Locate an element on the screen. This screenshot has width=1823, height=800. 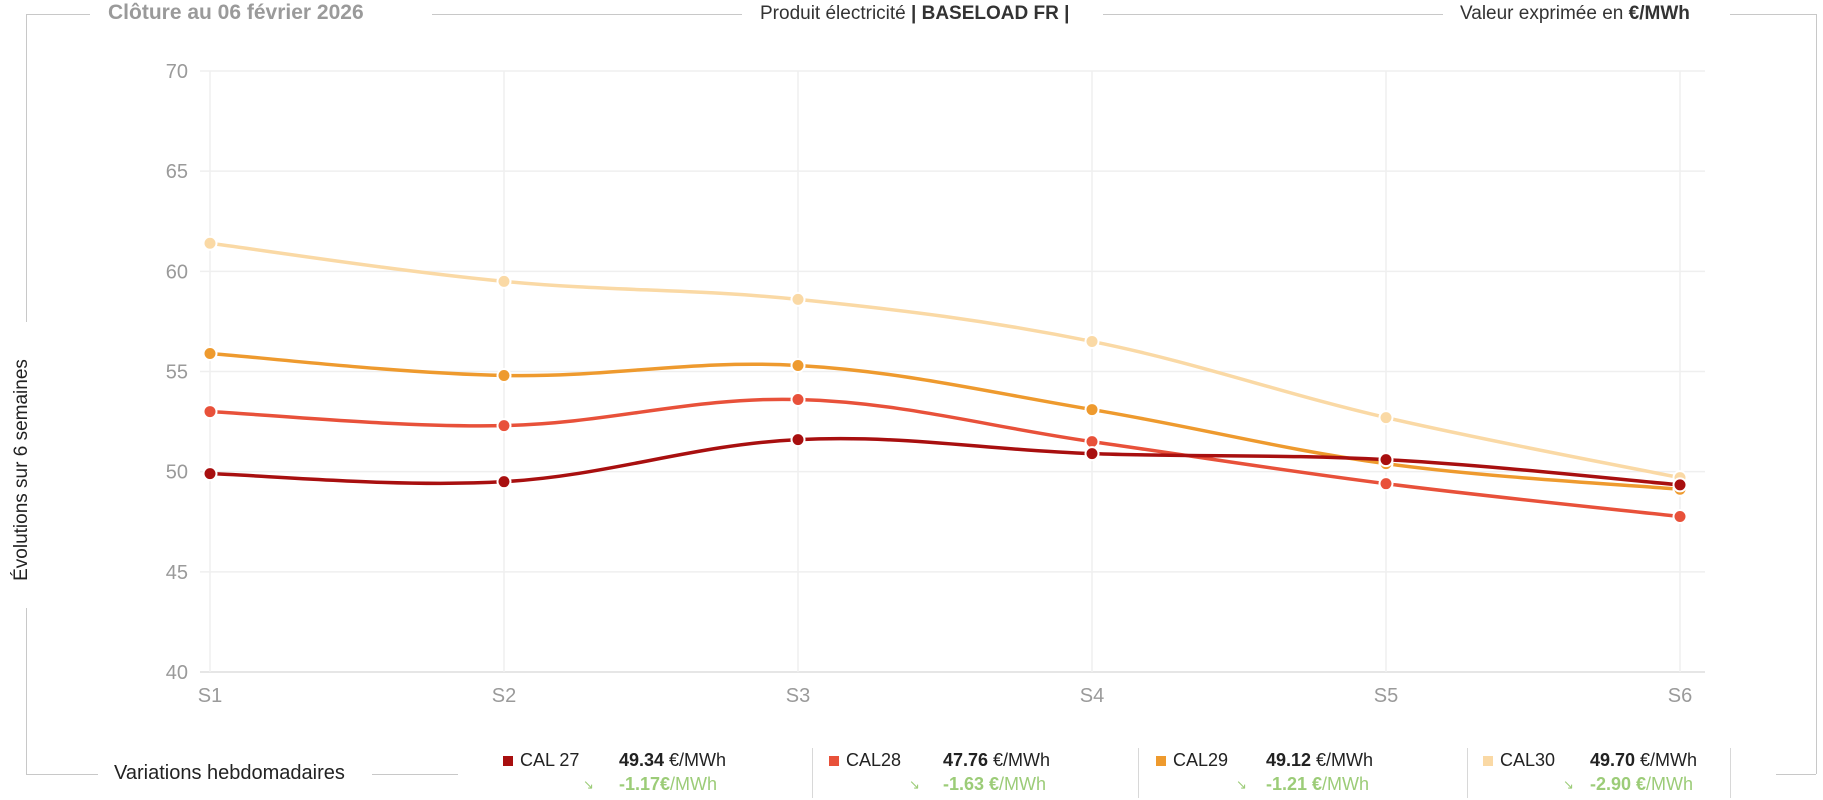
unit-label: Valeur exprimée en €/MWh is located at coordinates (1575, 14).